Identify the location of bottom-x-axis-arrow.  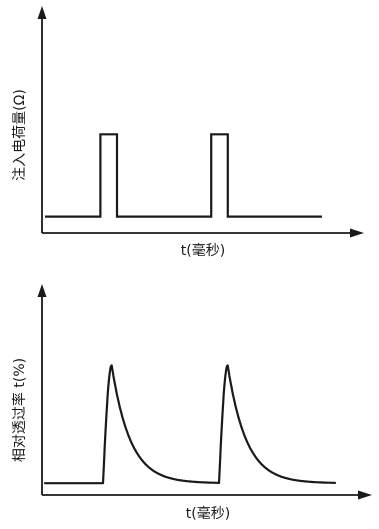
(365, 495).